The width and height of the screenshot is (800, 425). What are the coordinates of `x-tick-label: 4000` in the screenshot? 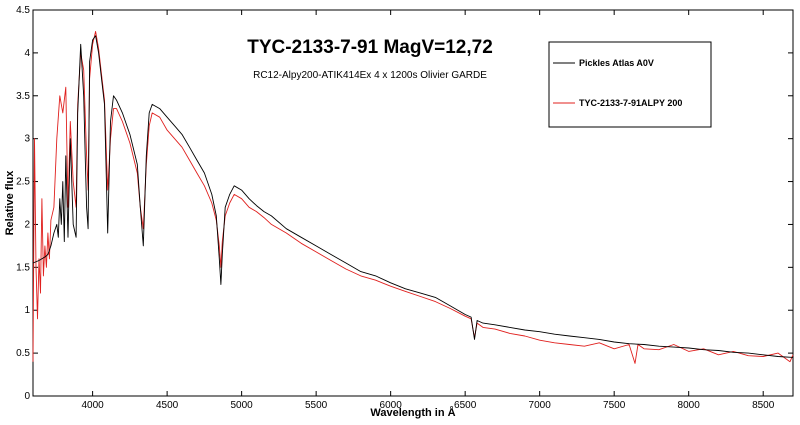 It's located at (92, 405).